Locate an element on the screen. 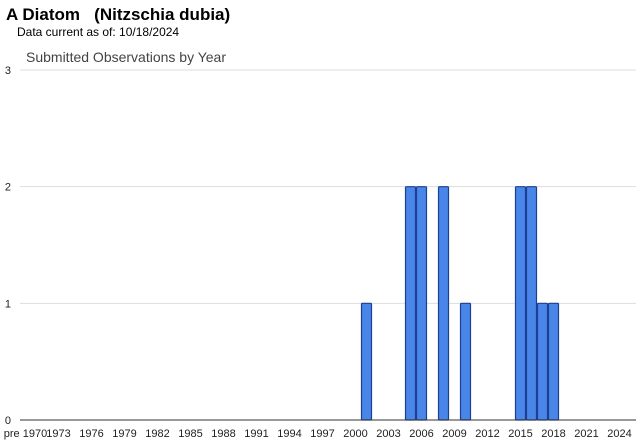 This screenshot has width=640, height=442. x-tick-label-2: 1976 is located at coordinates (91, 434).